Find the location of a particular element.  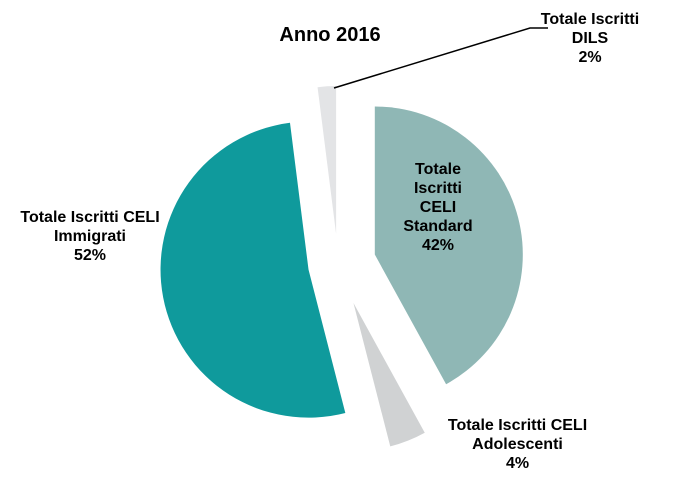

value-label: 2% is located at coordinates (590, 57).